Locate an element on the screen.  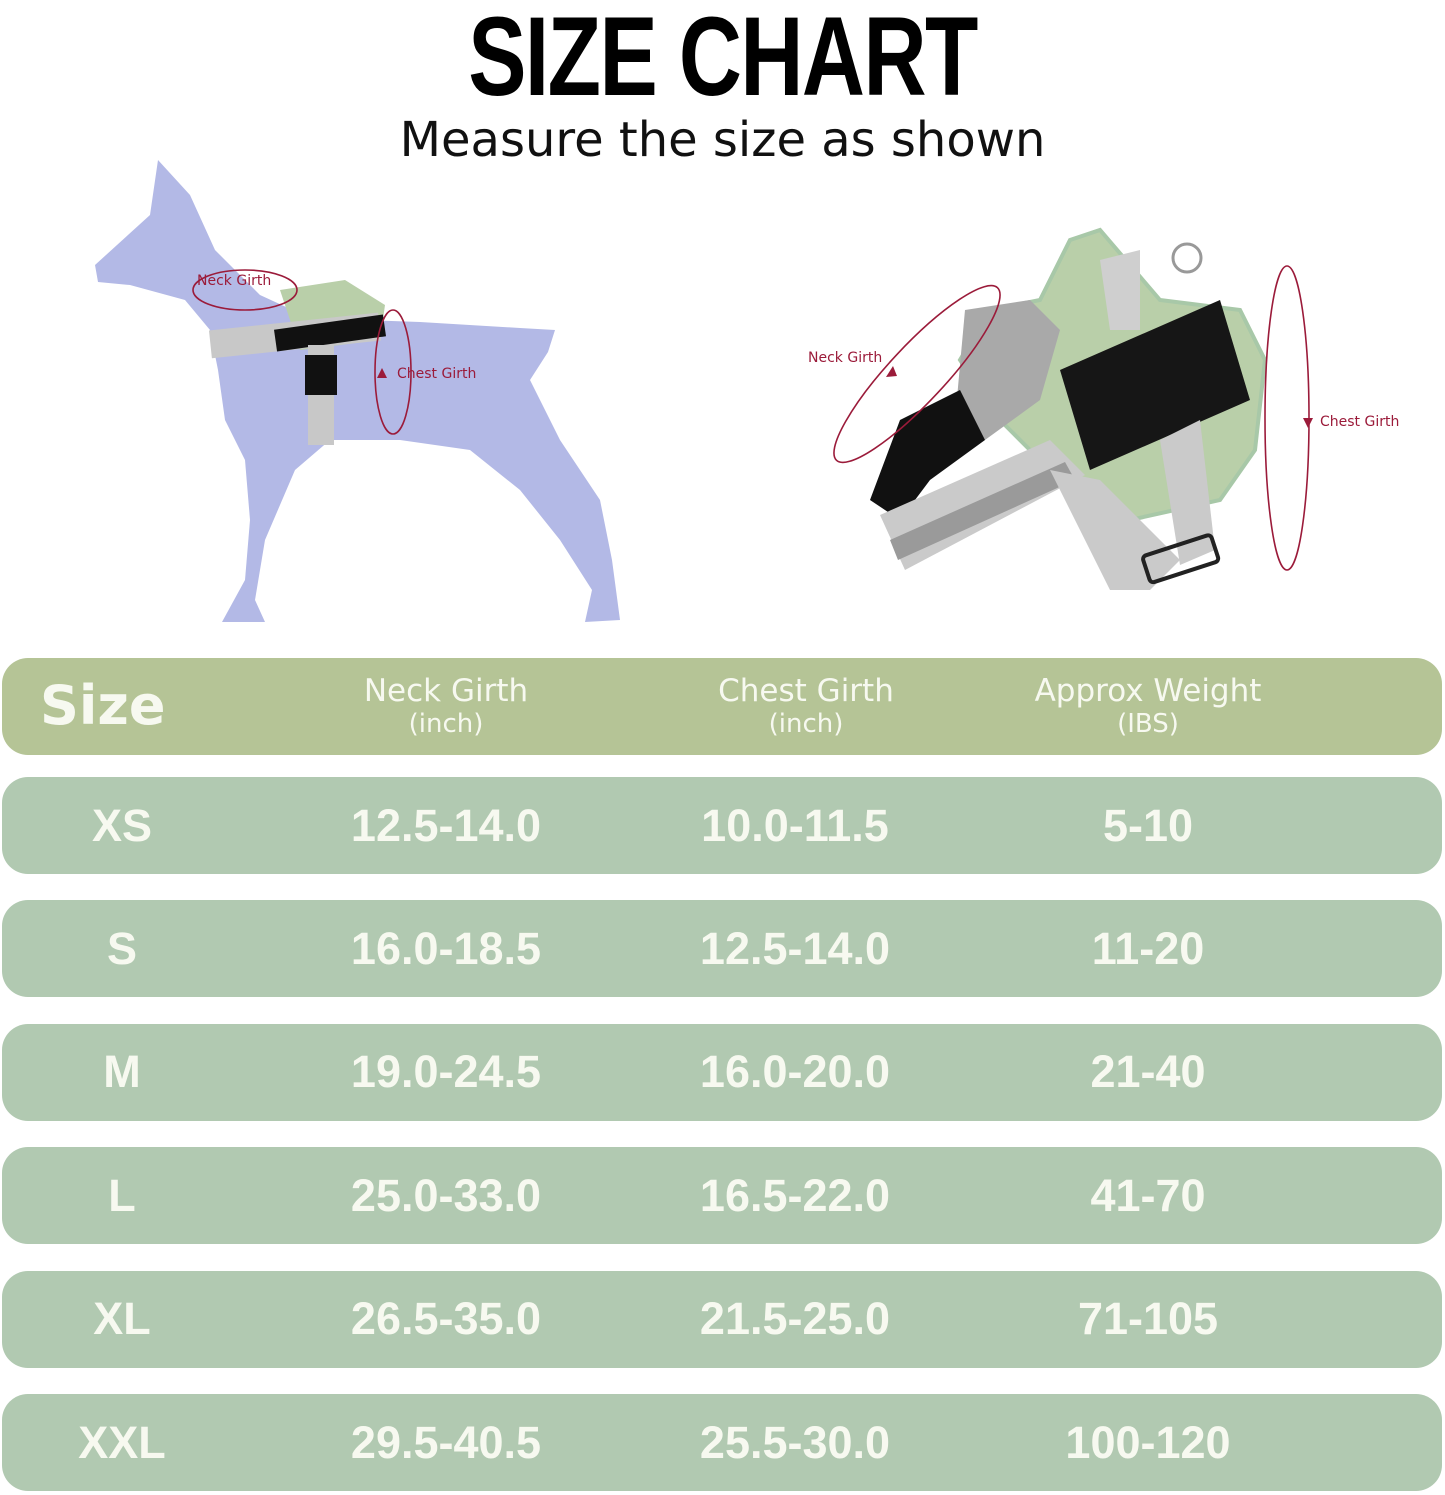
cell-size: M is located at coordinates (122, 1072).